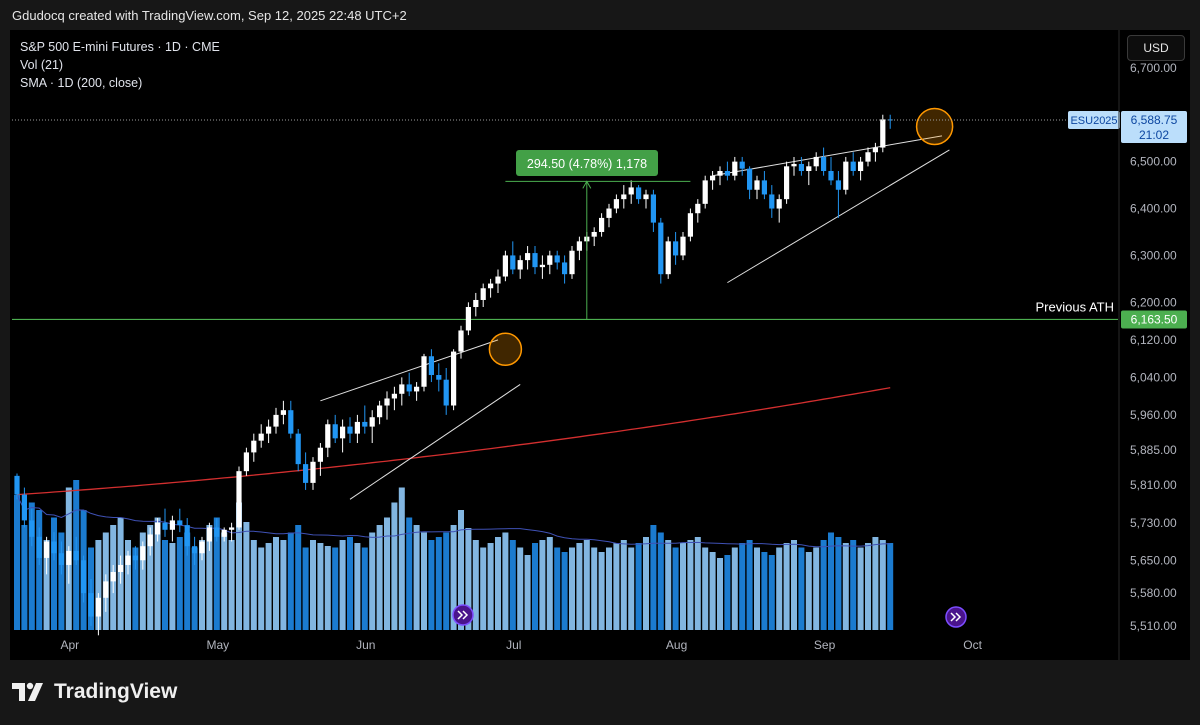 The image size is (1200, 725). I want to click on currency-button: USD, so click(1156, 48).